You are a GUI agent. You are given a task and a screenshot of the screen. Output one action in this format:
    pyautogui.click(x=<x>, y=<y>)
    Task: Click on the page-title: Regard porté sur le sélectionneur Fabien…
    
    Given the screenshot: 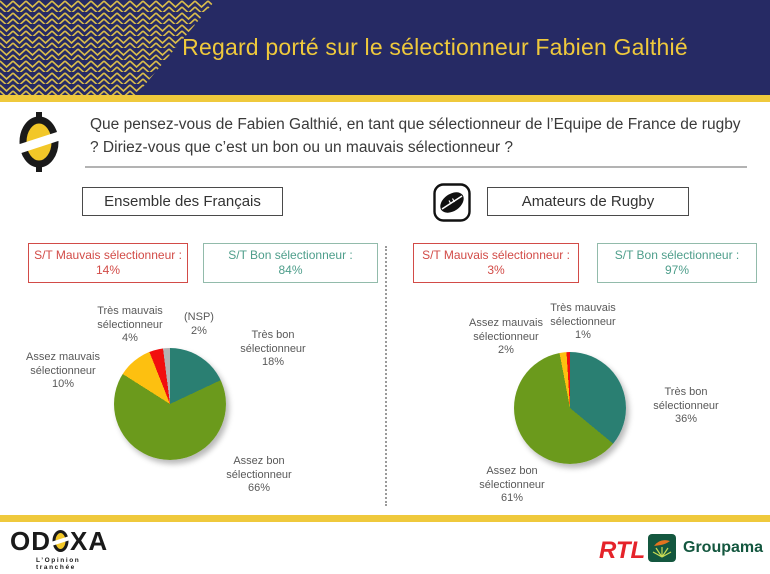 What is the action you would take?
    pyautogui.click(x=435, y=47)
    